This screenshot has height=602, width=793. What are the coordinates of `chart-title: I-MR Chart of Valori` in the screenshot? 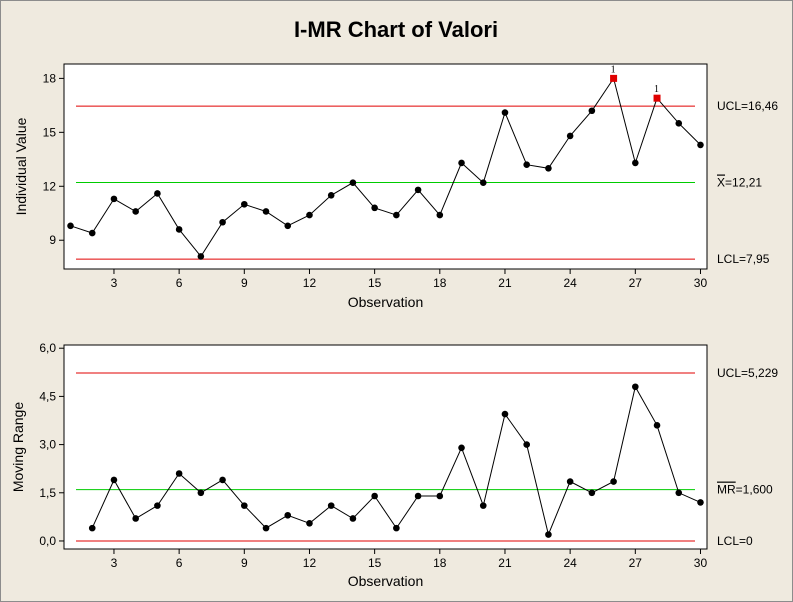 It's located at (396, 29).